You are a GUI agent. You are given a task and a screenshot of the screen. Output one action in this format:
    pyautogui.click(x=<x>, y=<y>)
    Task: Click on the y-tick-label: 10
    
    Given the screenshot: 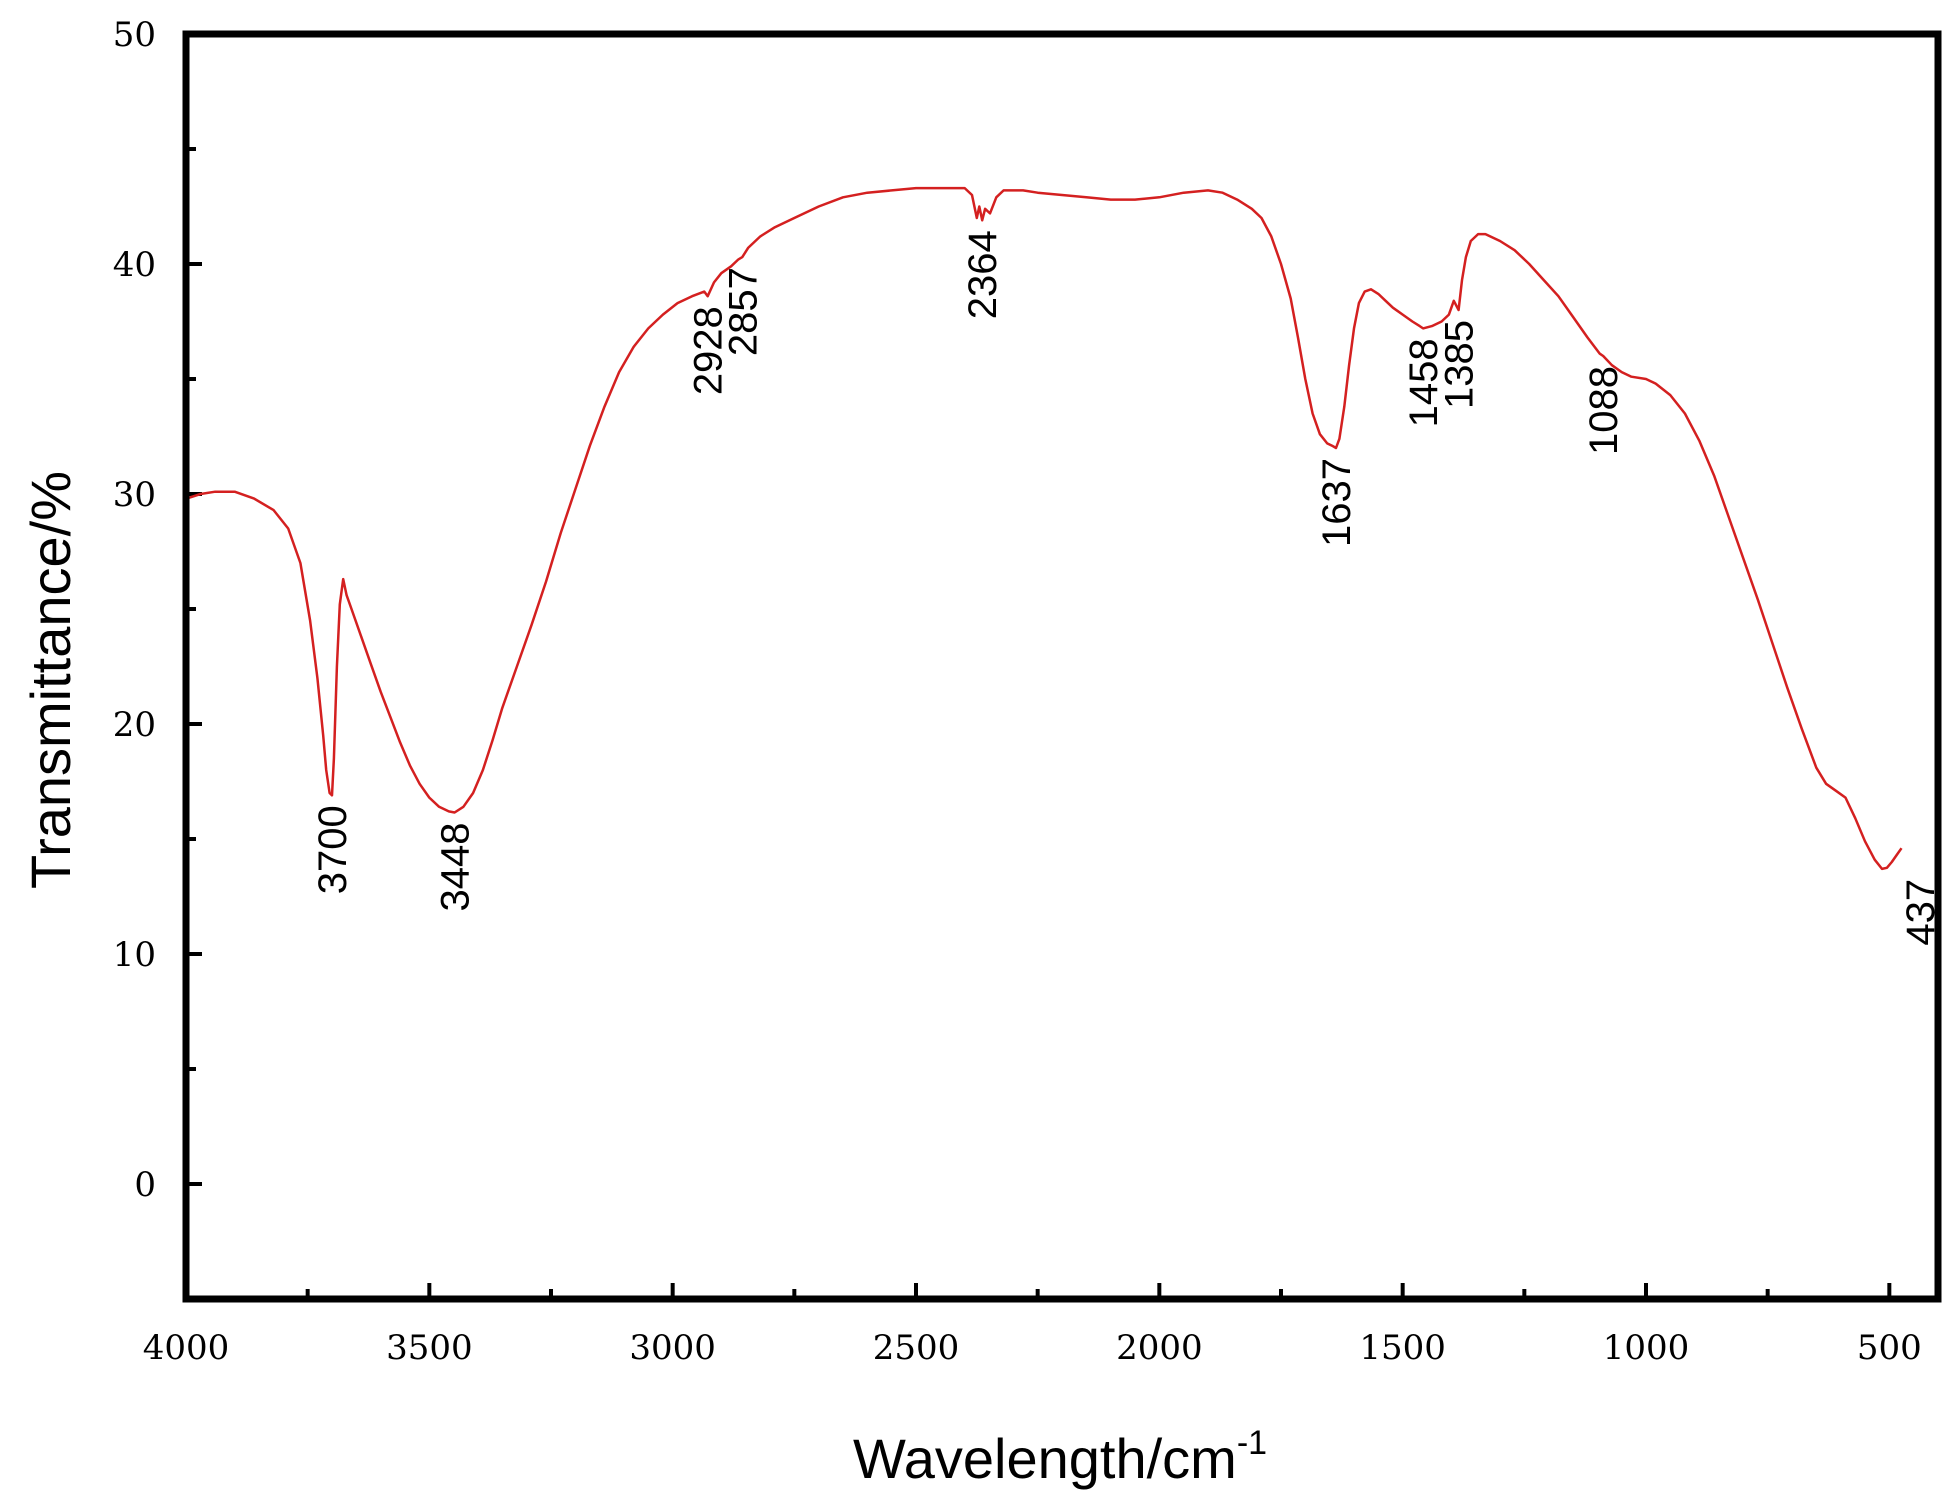 What is the action you would take?
    pyautogui.click(x=134, y=955)
    